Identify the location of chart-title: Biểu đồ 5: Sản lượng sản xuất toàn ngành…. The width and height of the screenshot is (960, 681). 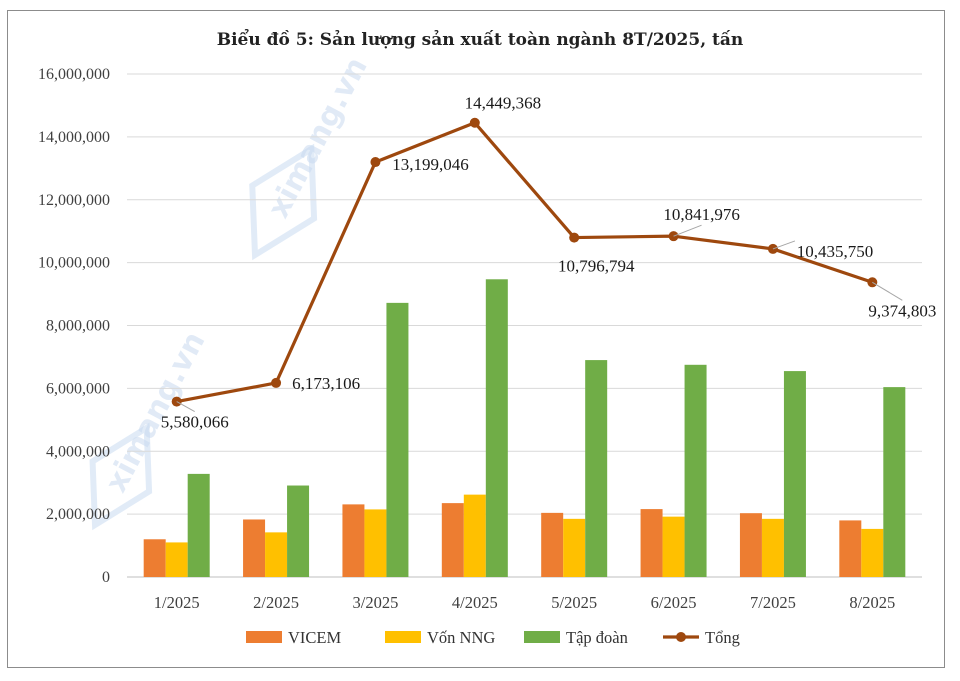
(480, 39).